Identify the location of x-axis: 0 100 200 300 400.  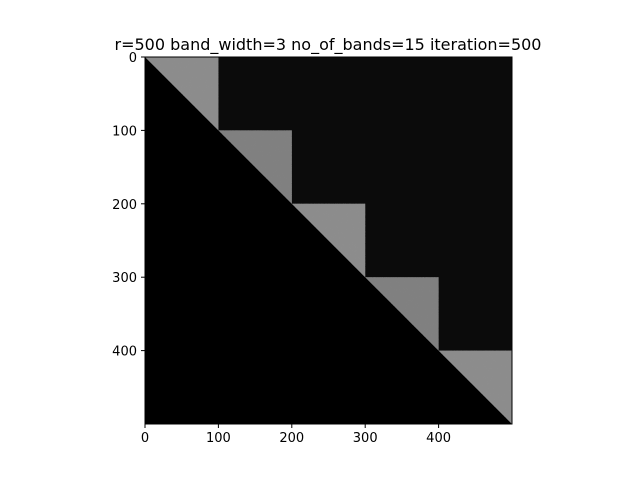
(296, 435).